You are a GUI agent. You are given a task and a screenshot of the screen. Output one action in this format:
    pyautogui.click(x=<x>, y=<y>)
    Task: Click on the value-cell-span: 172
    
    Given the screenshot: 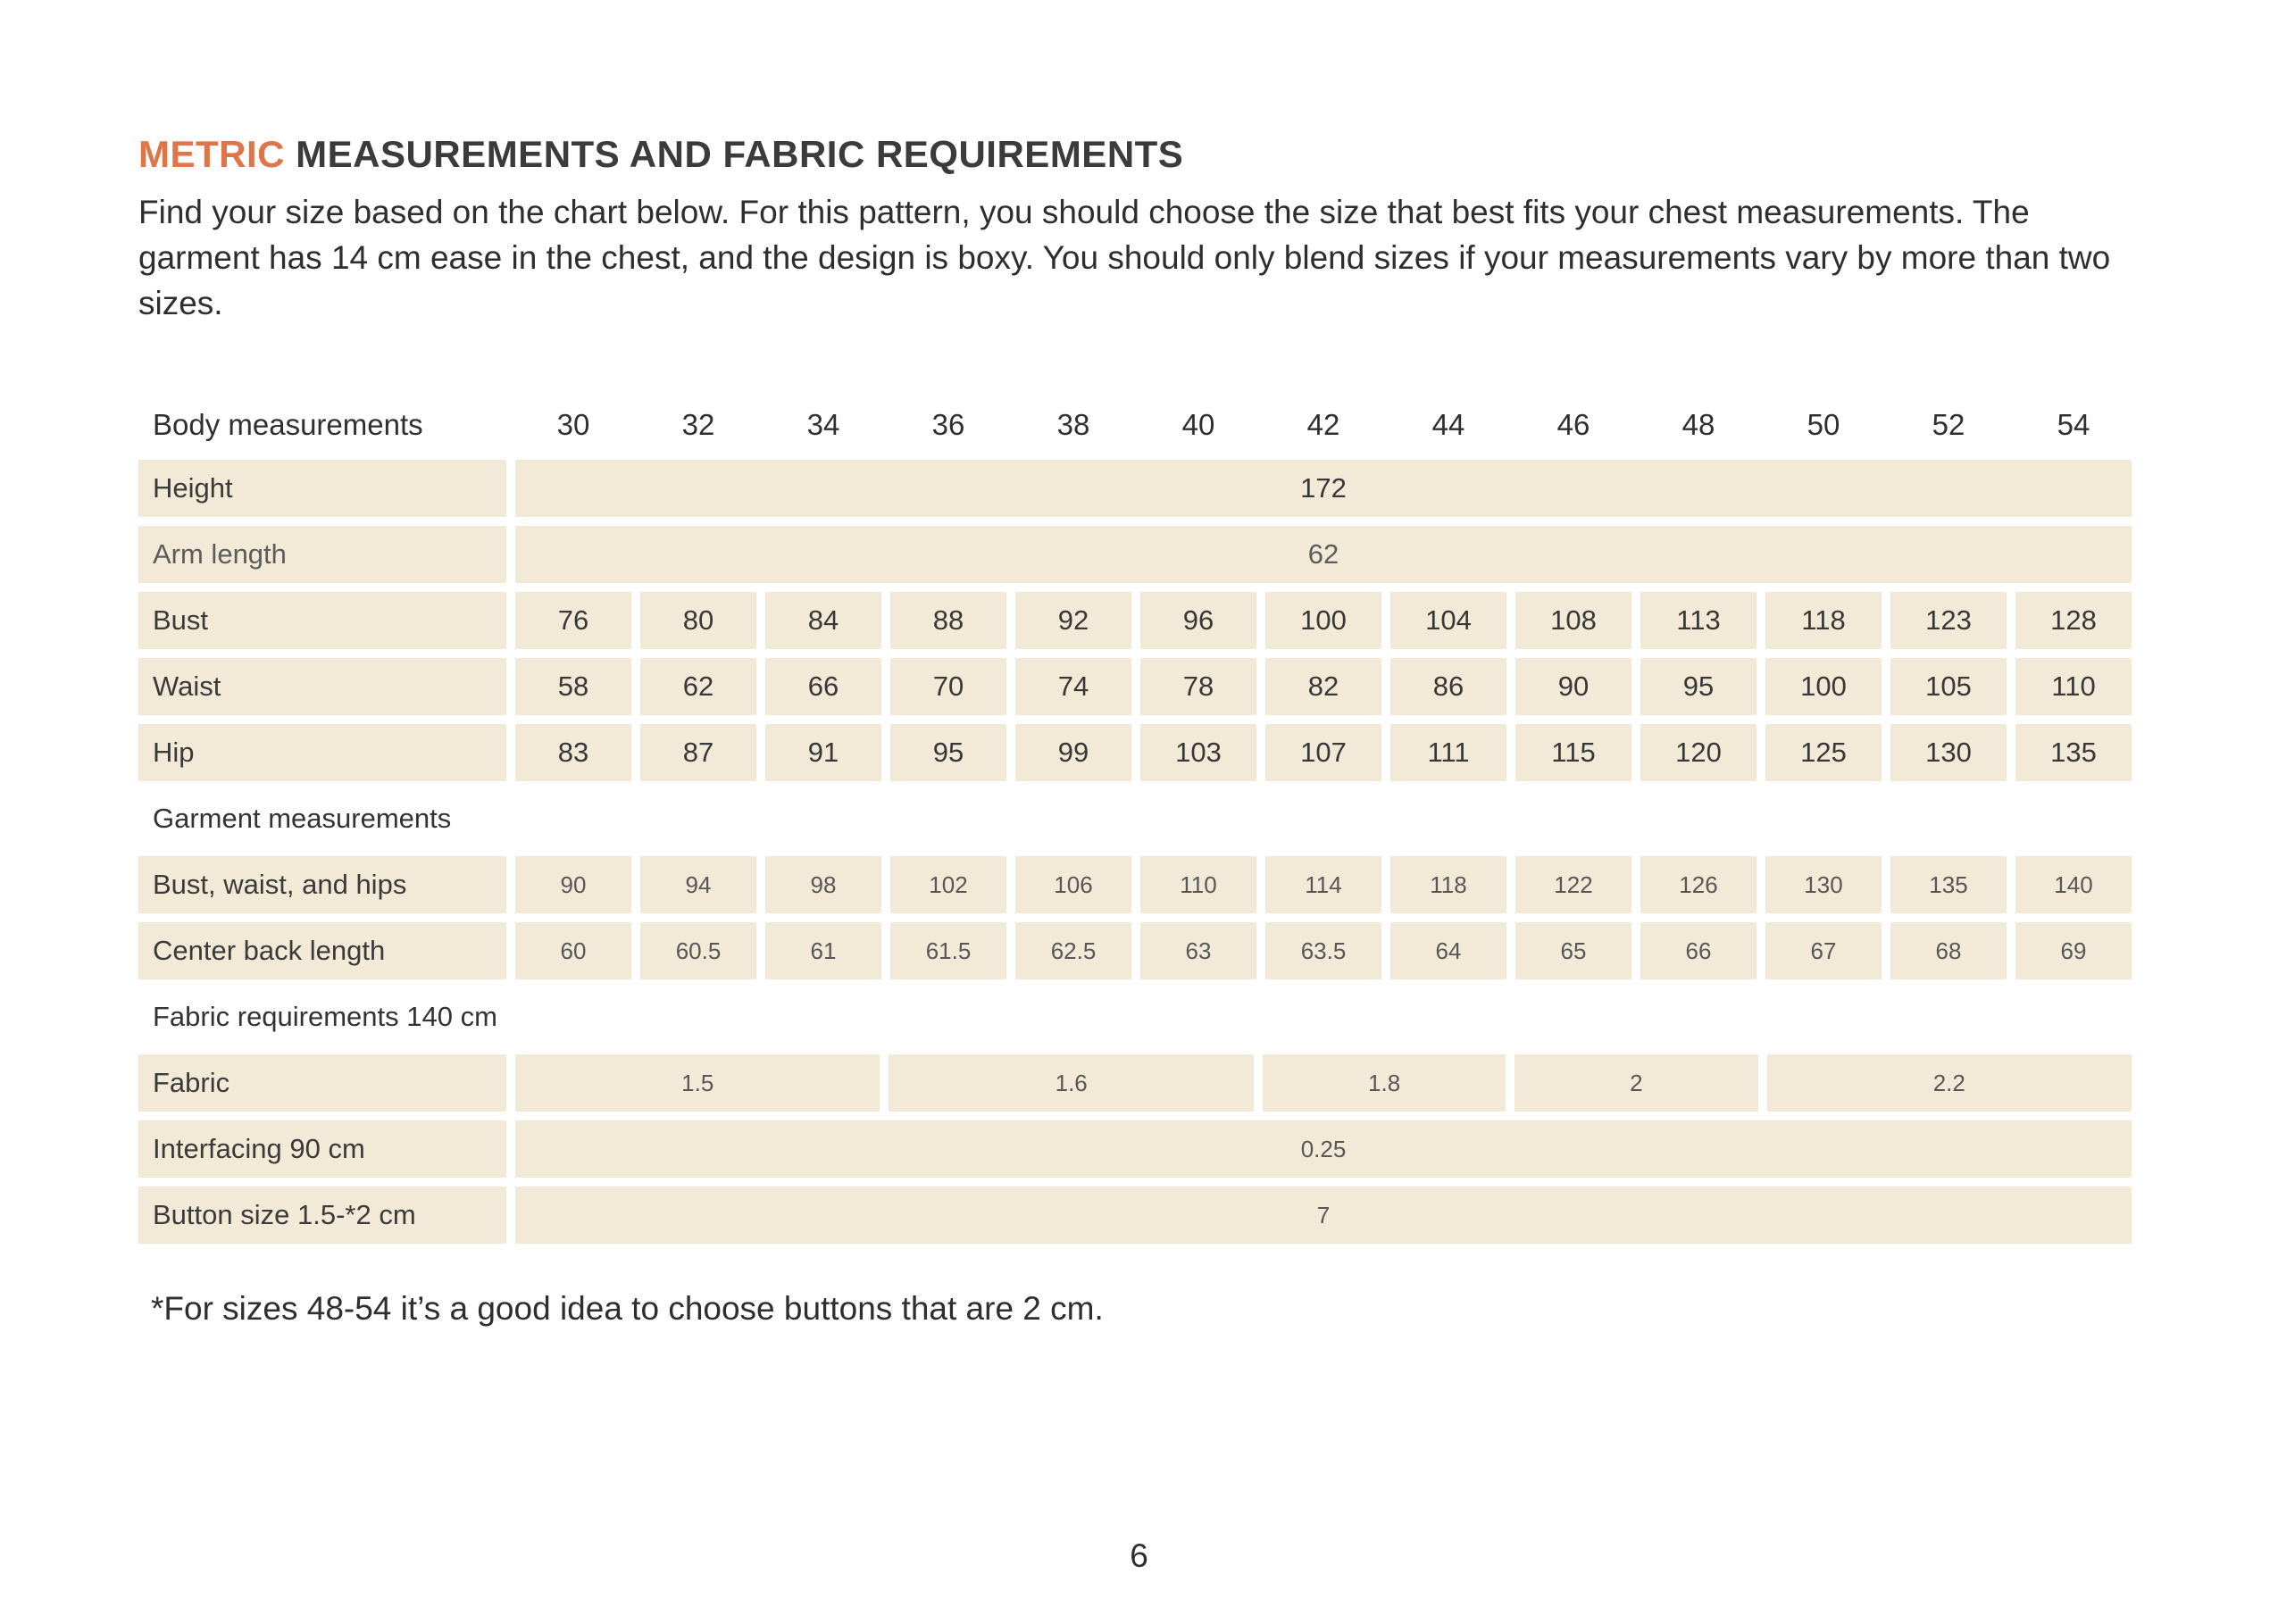 What is the action you would take?
    pyautogui.click(x=1323, y=489)
    